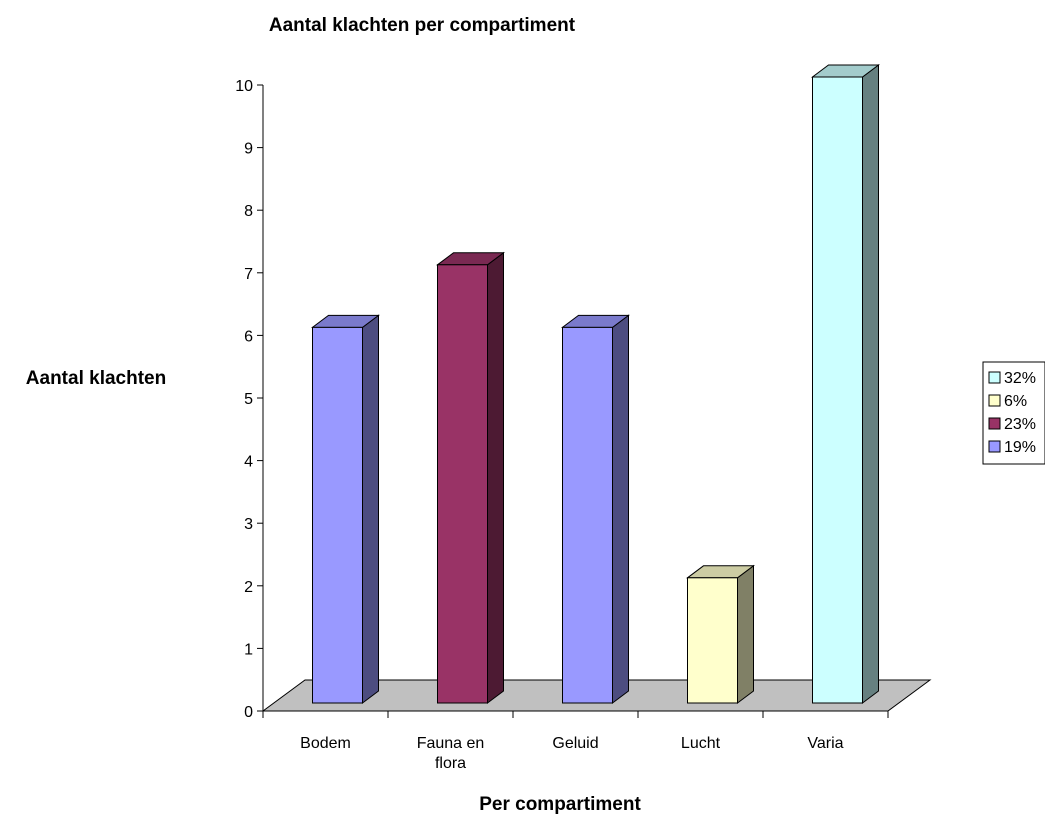 The image size is (1045, 819). What do you see at coordinates (1020, 424) in the screenshot?
I see `legend-label: 23%` at bounding box center [1020, 424].